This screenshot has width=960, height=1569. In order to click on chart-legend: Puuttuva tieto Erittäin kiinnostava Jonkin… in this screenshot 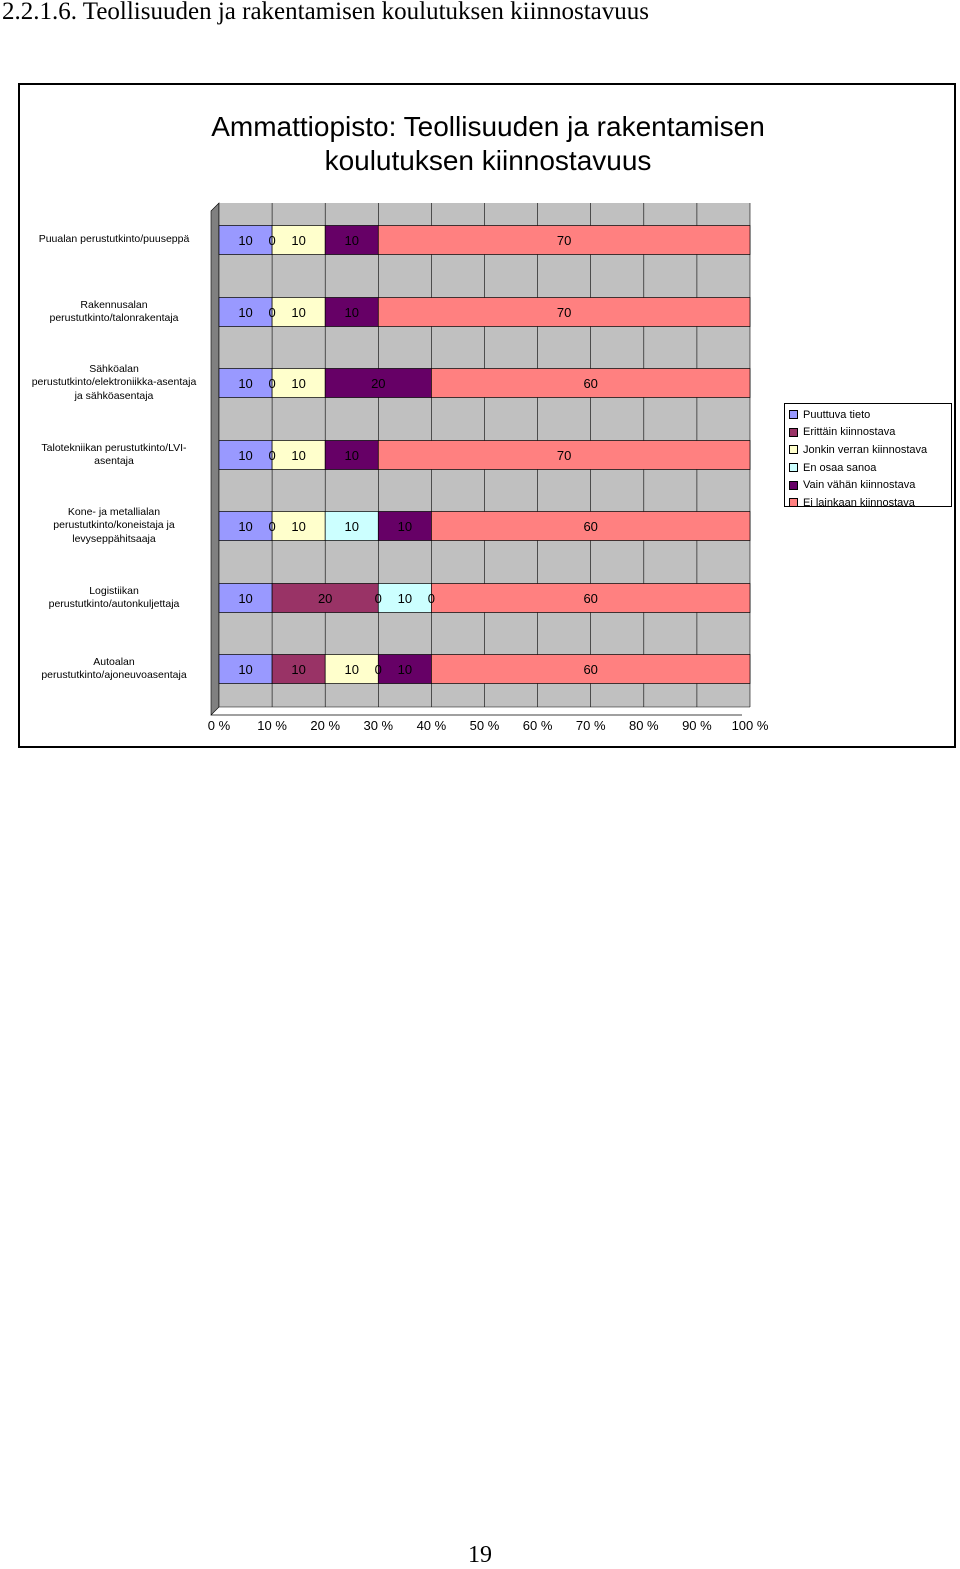, I will do `click(868, 456)`.